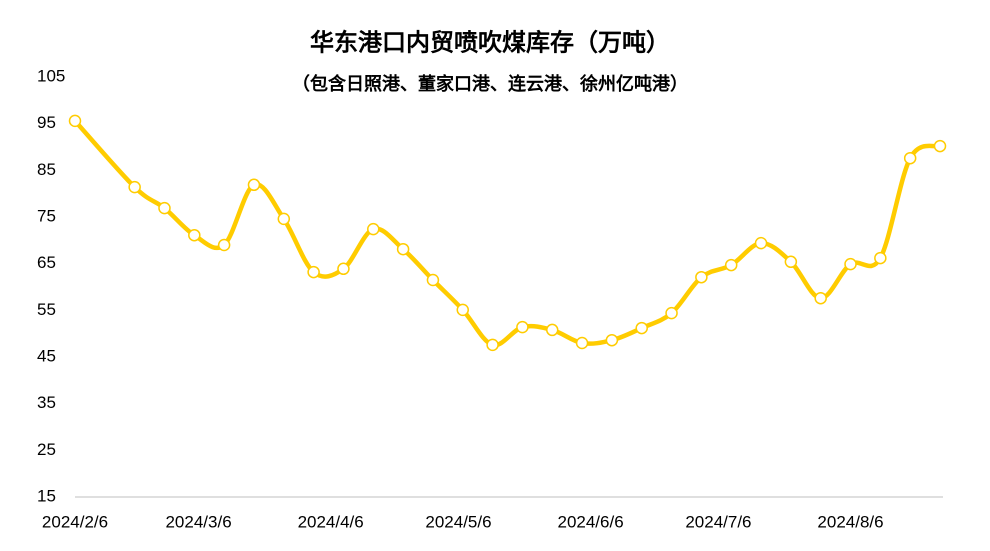 This screenshot has width=990, height=551. What do you see at coordinates (198, 521) in the screenshot?
I see `x-tick-label: 2024/3/6` at bounding box center [198, 521].